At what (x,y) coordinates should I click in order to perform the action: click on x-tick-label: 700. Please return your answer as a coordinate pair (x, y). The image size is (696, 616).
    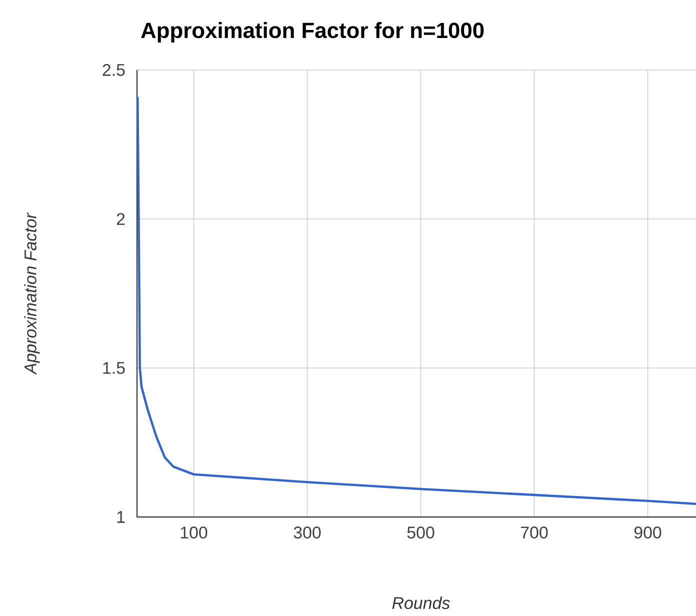
    Looking at the image, I should click on (534, 532).